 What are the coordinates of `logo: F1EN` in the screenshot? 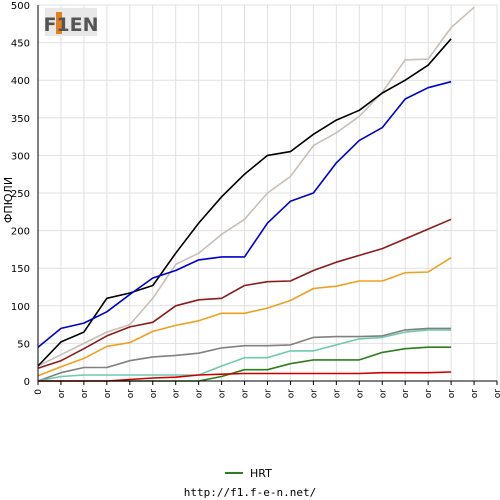 It's located at (71, 22).